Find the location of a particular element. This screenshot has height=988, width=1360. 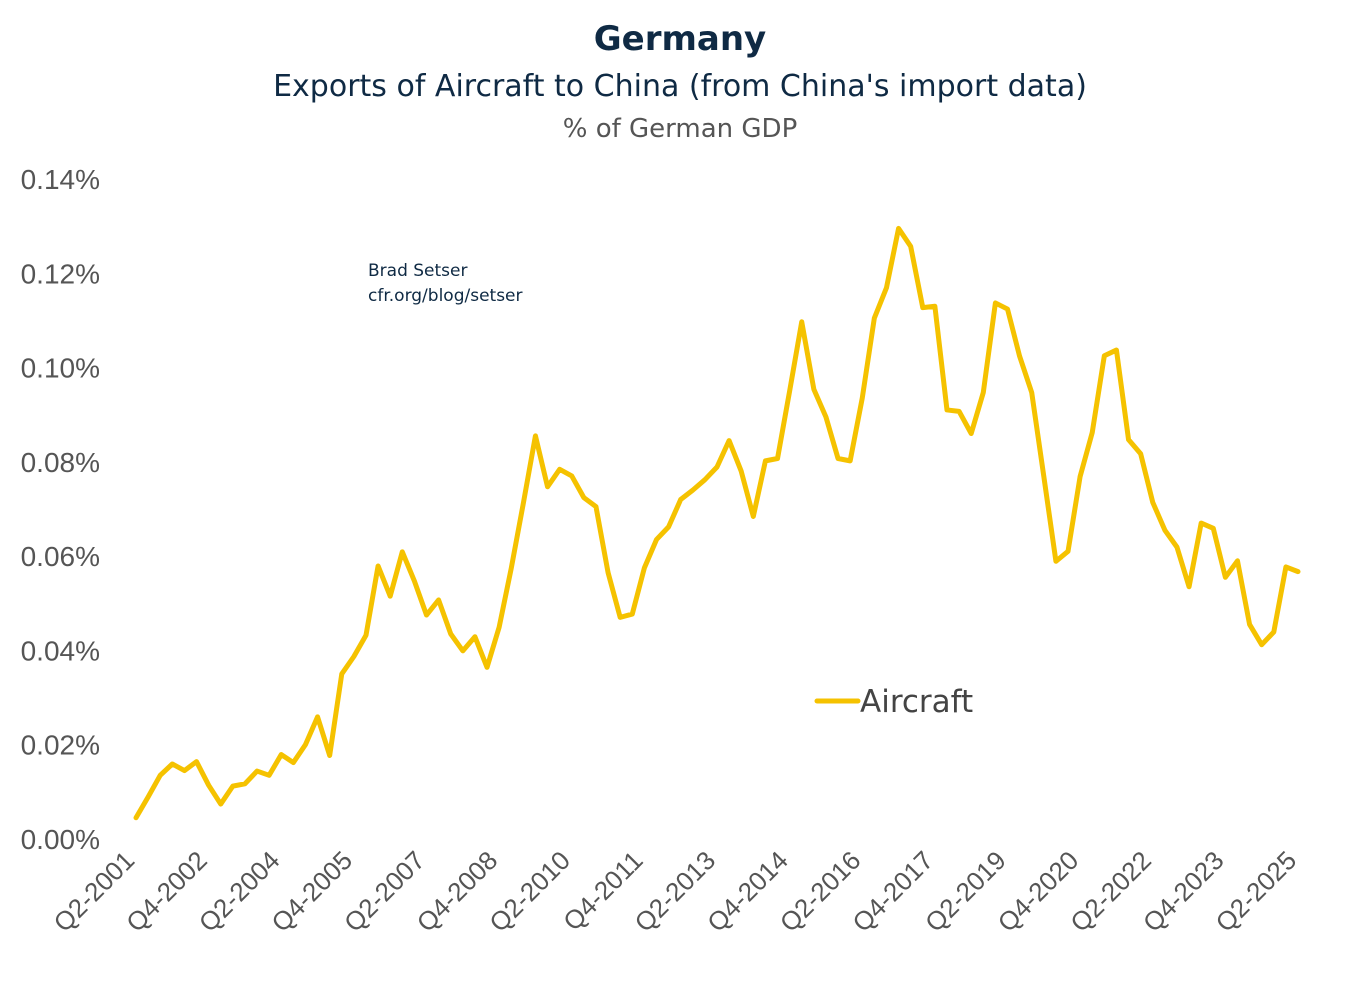

y-tick-label: 0.08% is located at coordinates (60, 462).